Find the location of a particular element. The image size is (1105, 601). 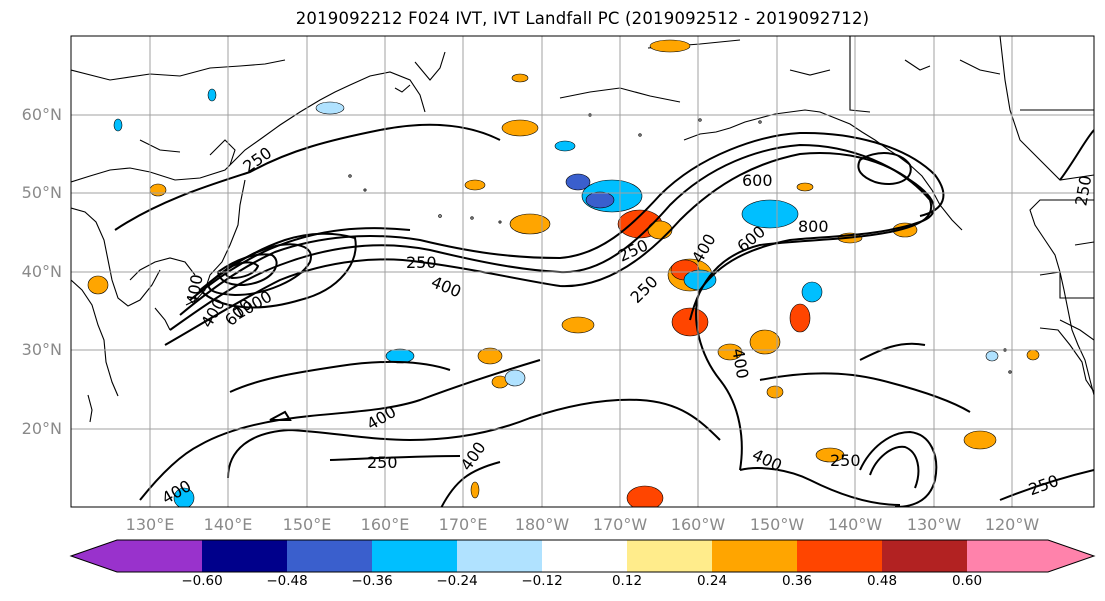

contour-label: 600 is located at coordinates (757, 180).